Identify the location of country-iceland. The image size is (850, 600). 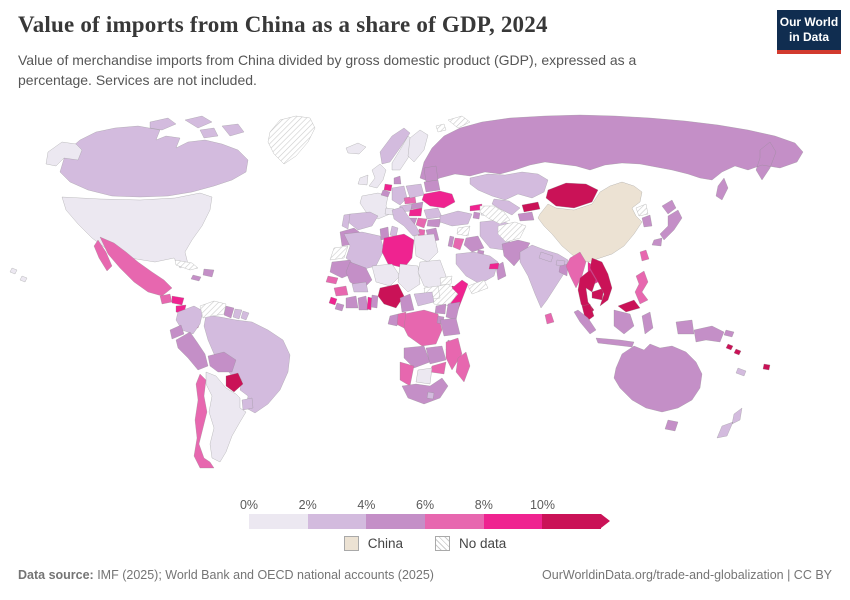
(356, 148).